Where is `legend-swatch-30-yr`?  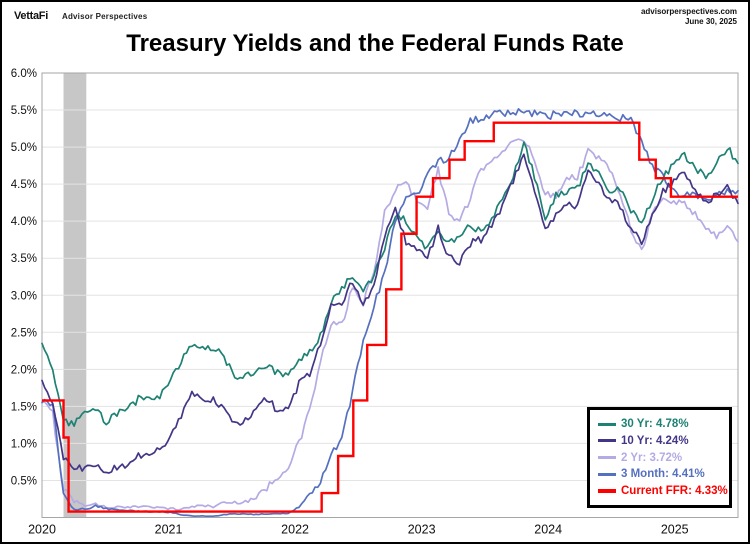
legend-swatch-30-yr is located at coordinates (607, 424).